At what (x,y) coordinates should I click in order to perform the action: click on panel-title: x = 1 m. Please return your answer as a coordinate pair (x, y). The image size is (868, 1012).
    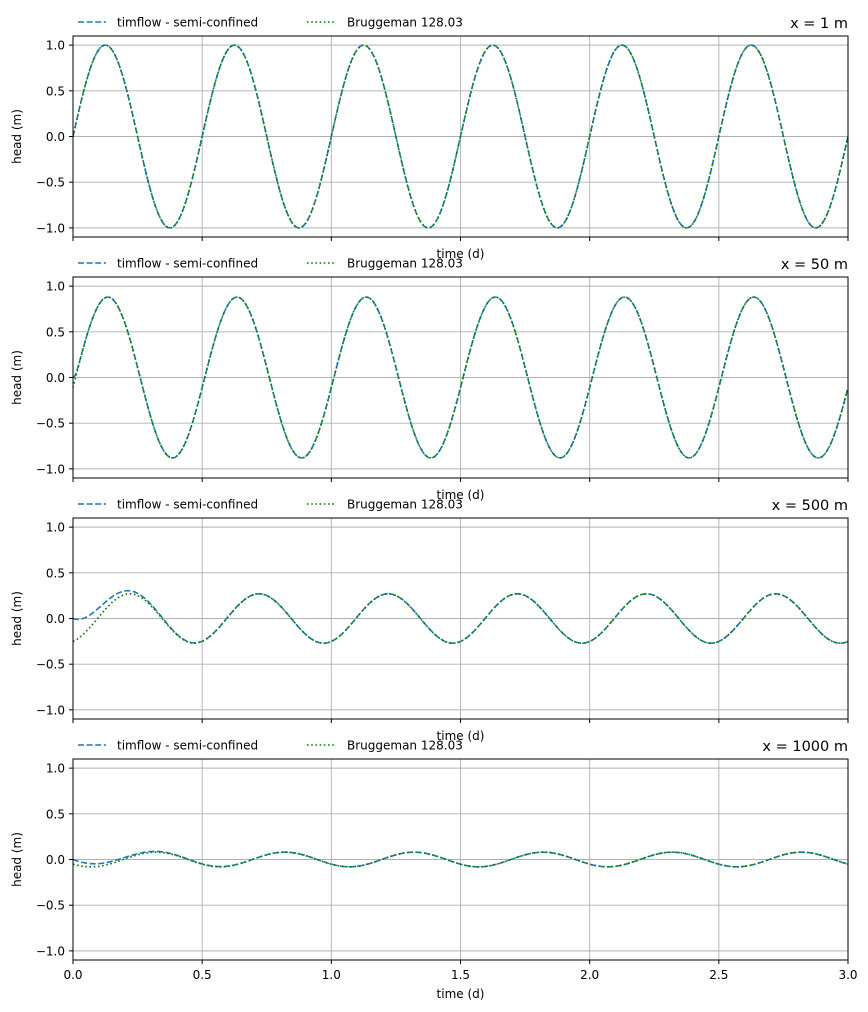
    Looking at the image, I should click on (819, 24).